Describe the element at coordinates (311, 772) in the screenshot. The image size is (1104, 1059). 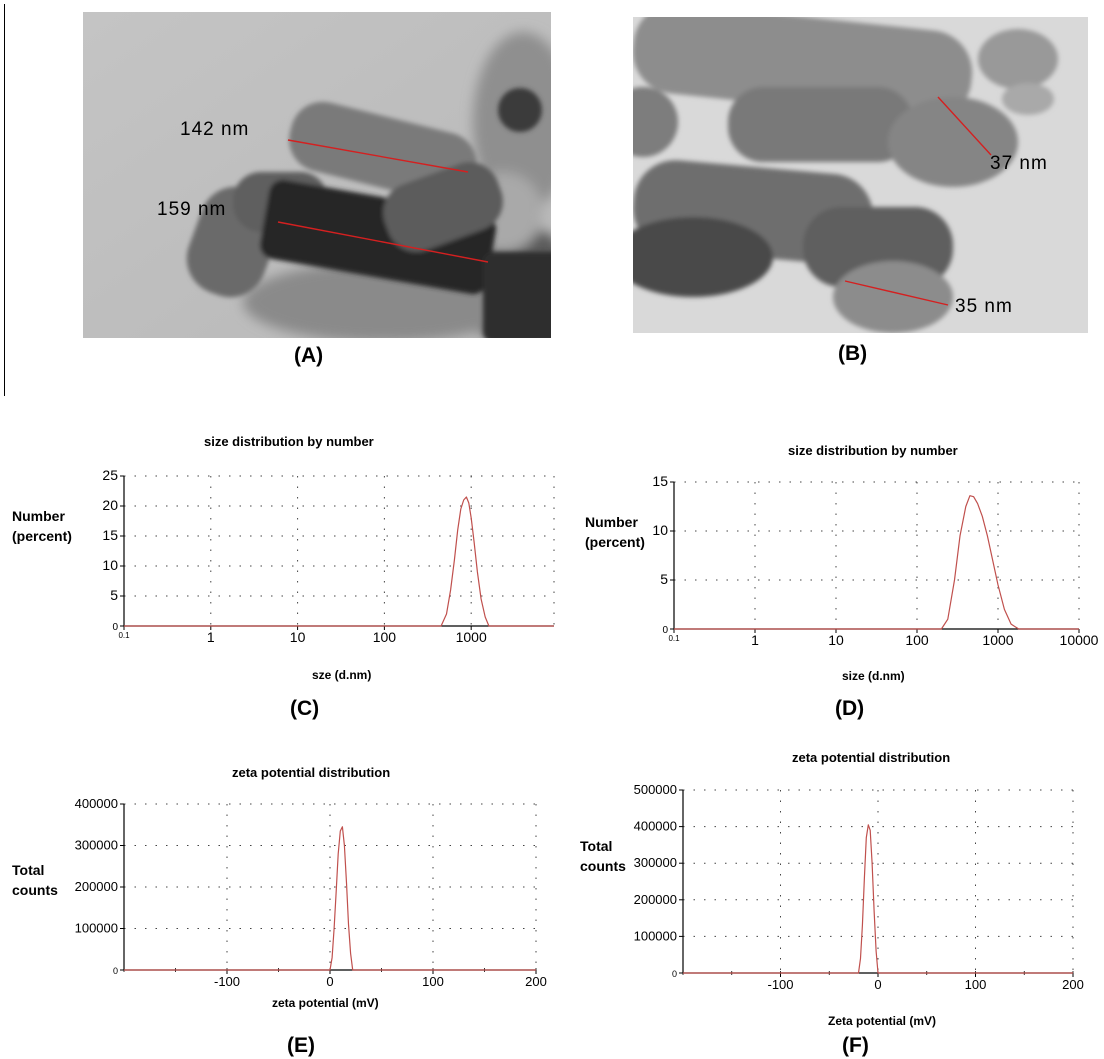
I see `chart-e-title: zeta potential distribution` at that location.